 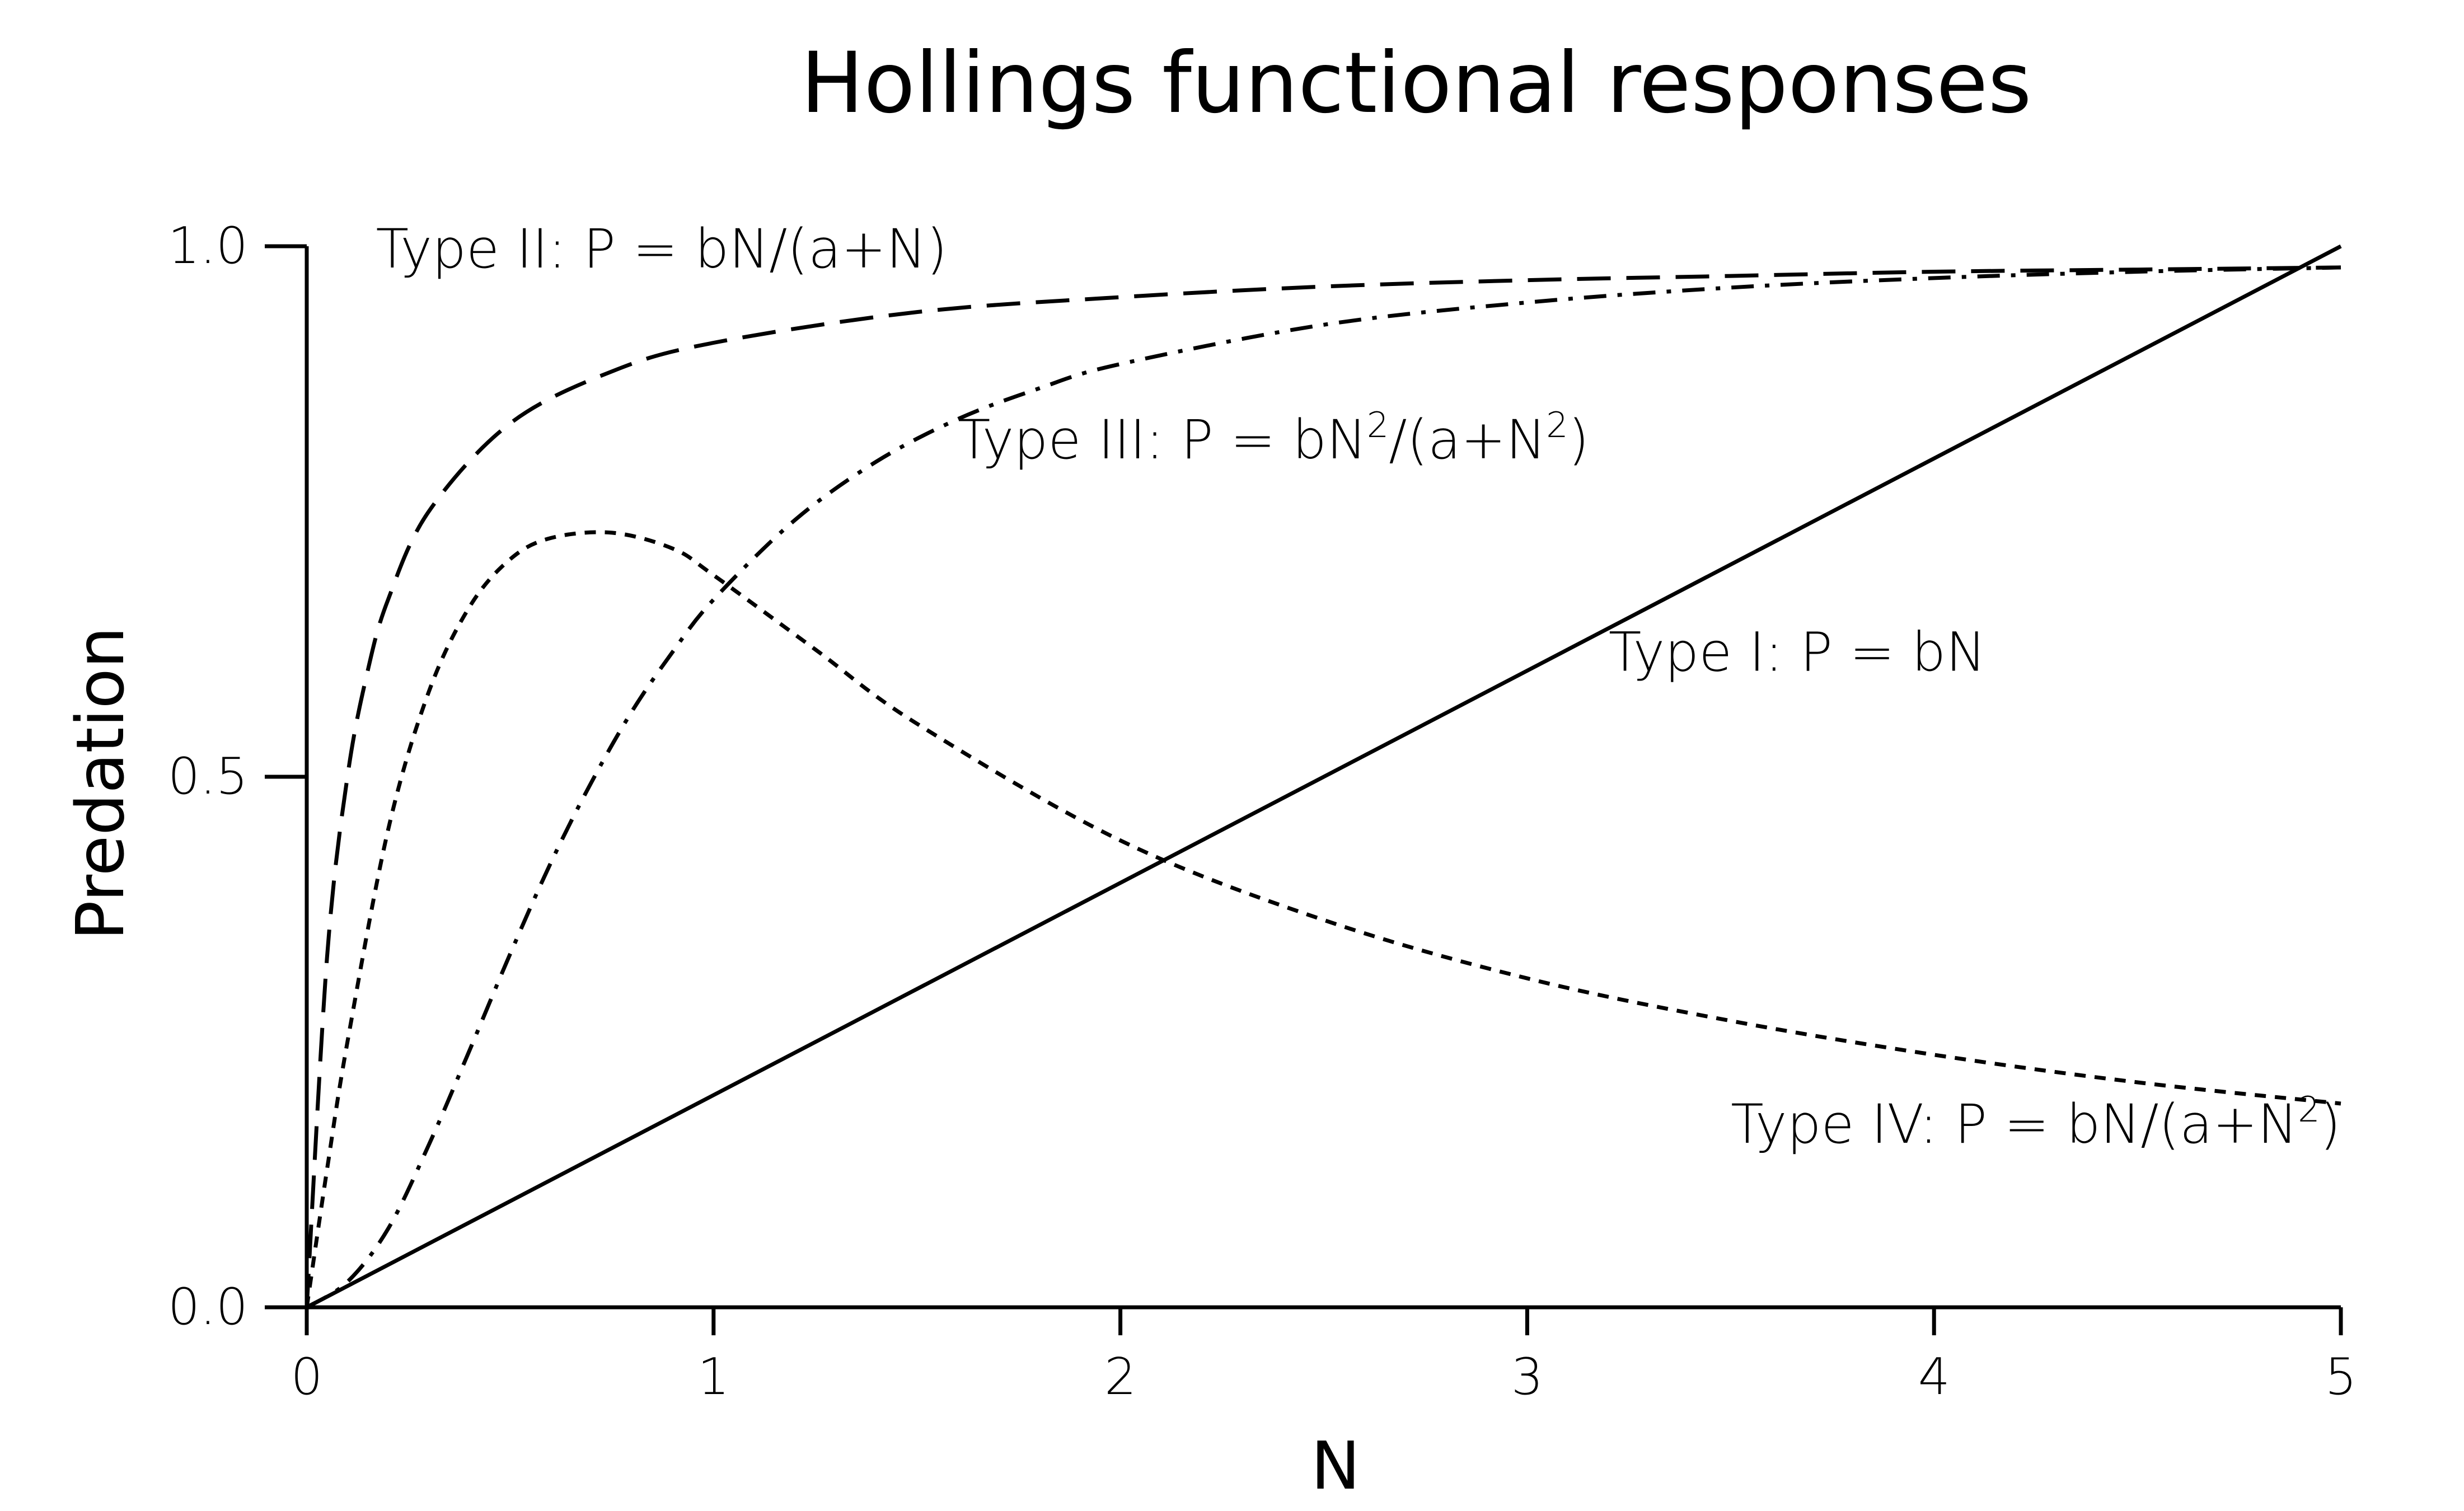 I want to click on y-axis-ticks: 0.0 0.5 1.0, so click(x=237, y=776).